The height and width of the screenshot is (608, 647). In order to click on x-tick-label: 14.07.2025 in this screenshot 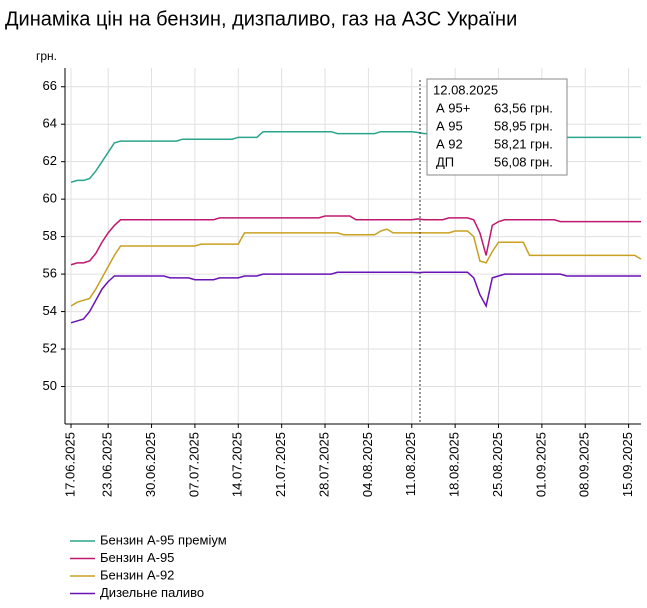, I will do `click(237, 464)`.